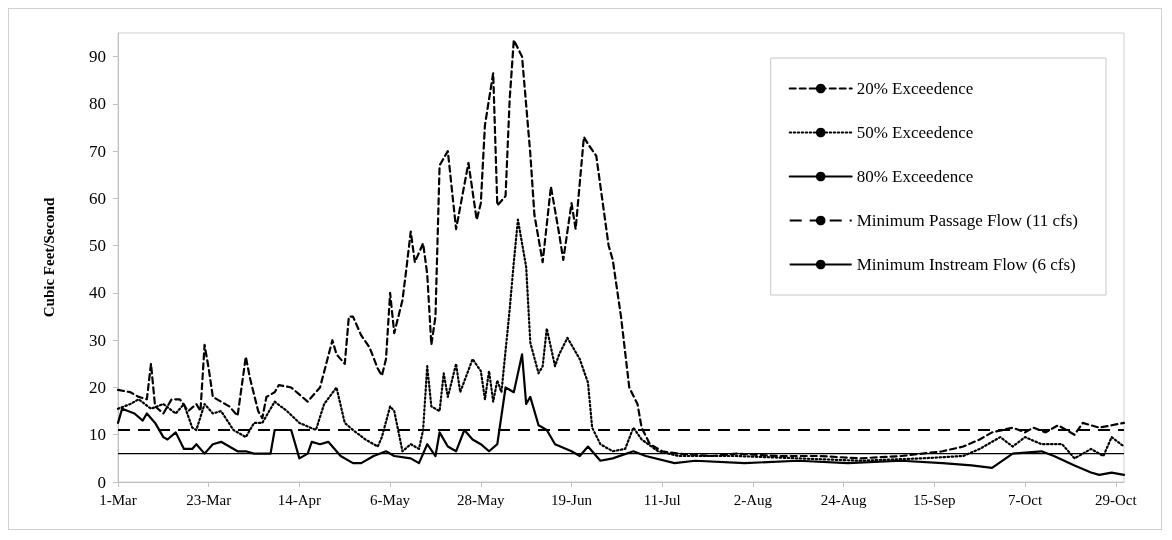  I want to click on legend-label: Minimum Instream Flow (6 cfs), so click(966, 264).